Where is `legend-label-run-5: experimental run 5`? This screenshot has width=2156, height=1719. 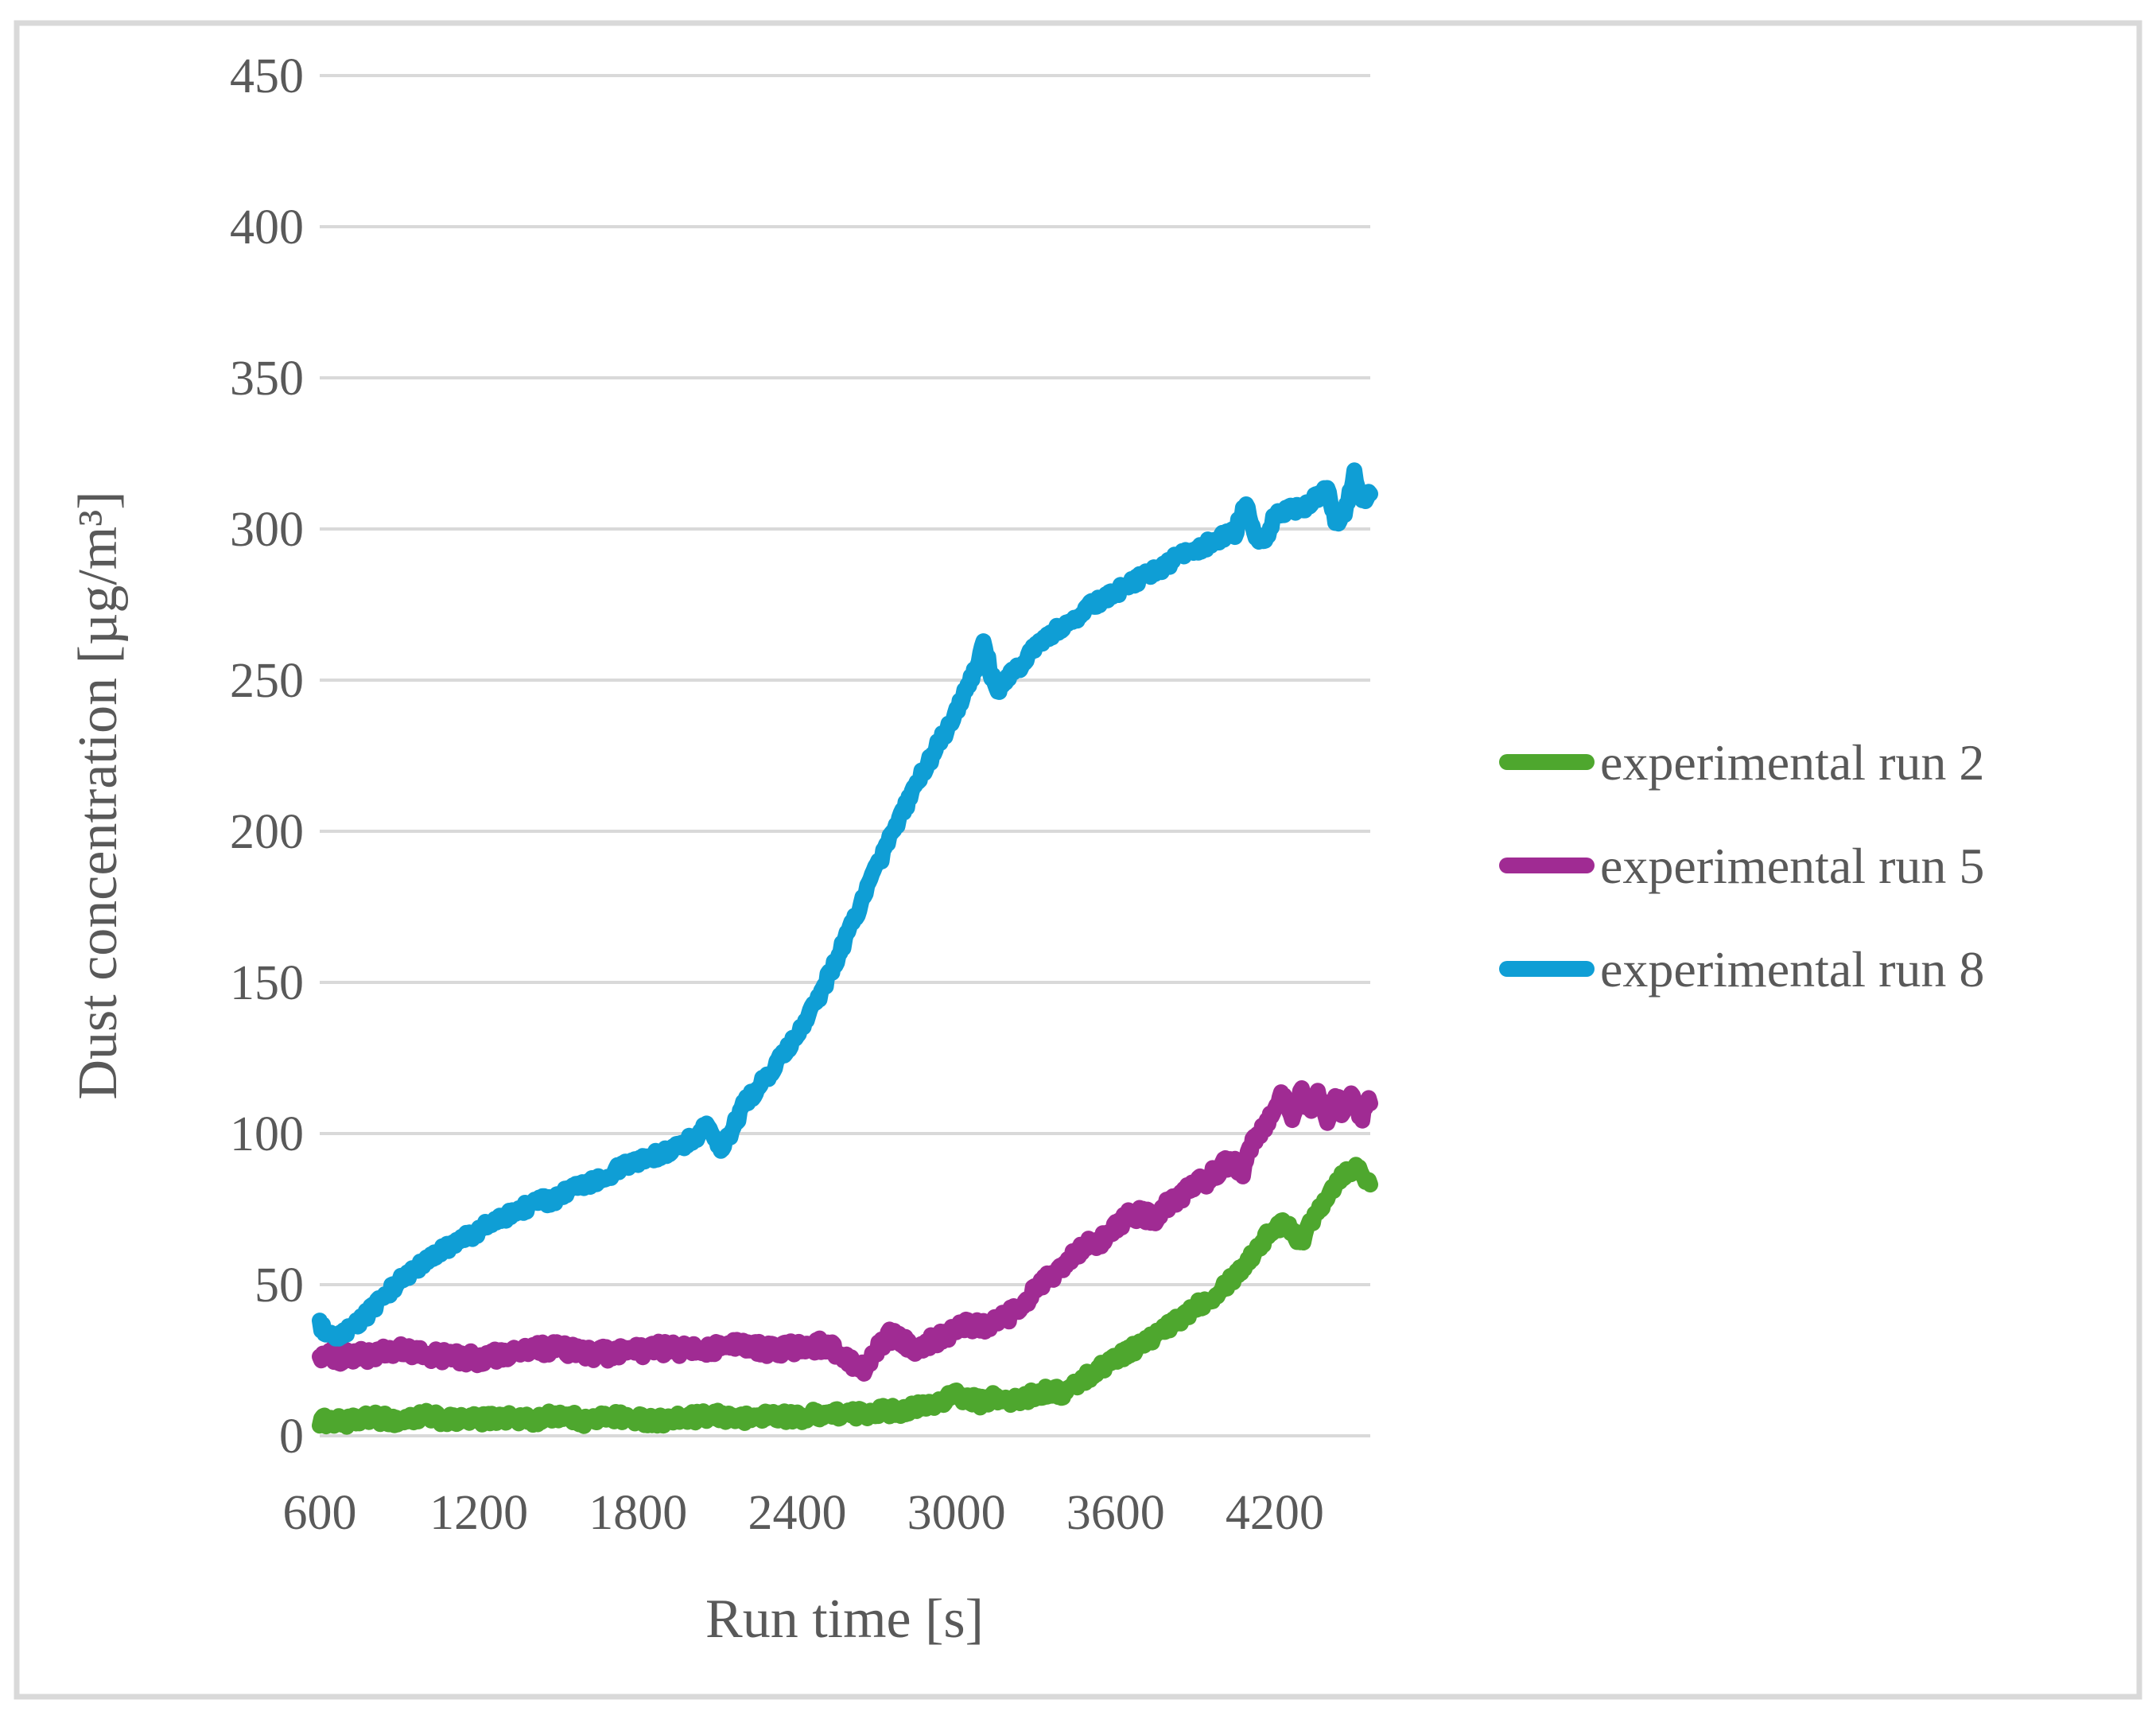 legend-label-run-5: experimental run 5 is located at coordinates (1792, 866).